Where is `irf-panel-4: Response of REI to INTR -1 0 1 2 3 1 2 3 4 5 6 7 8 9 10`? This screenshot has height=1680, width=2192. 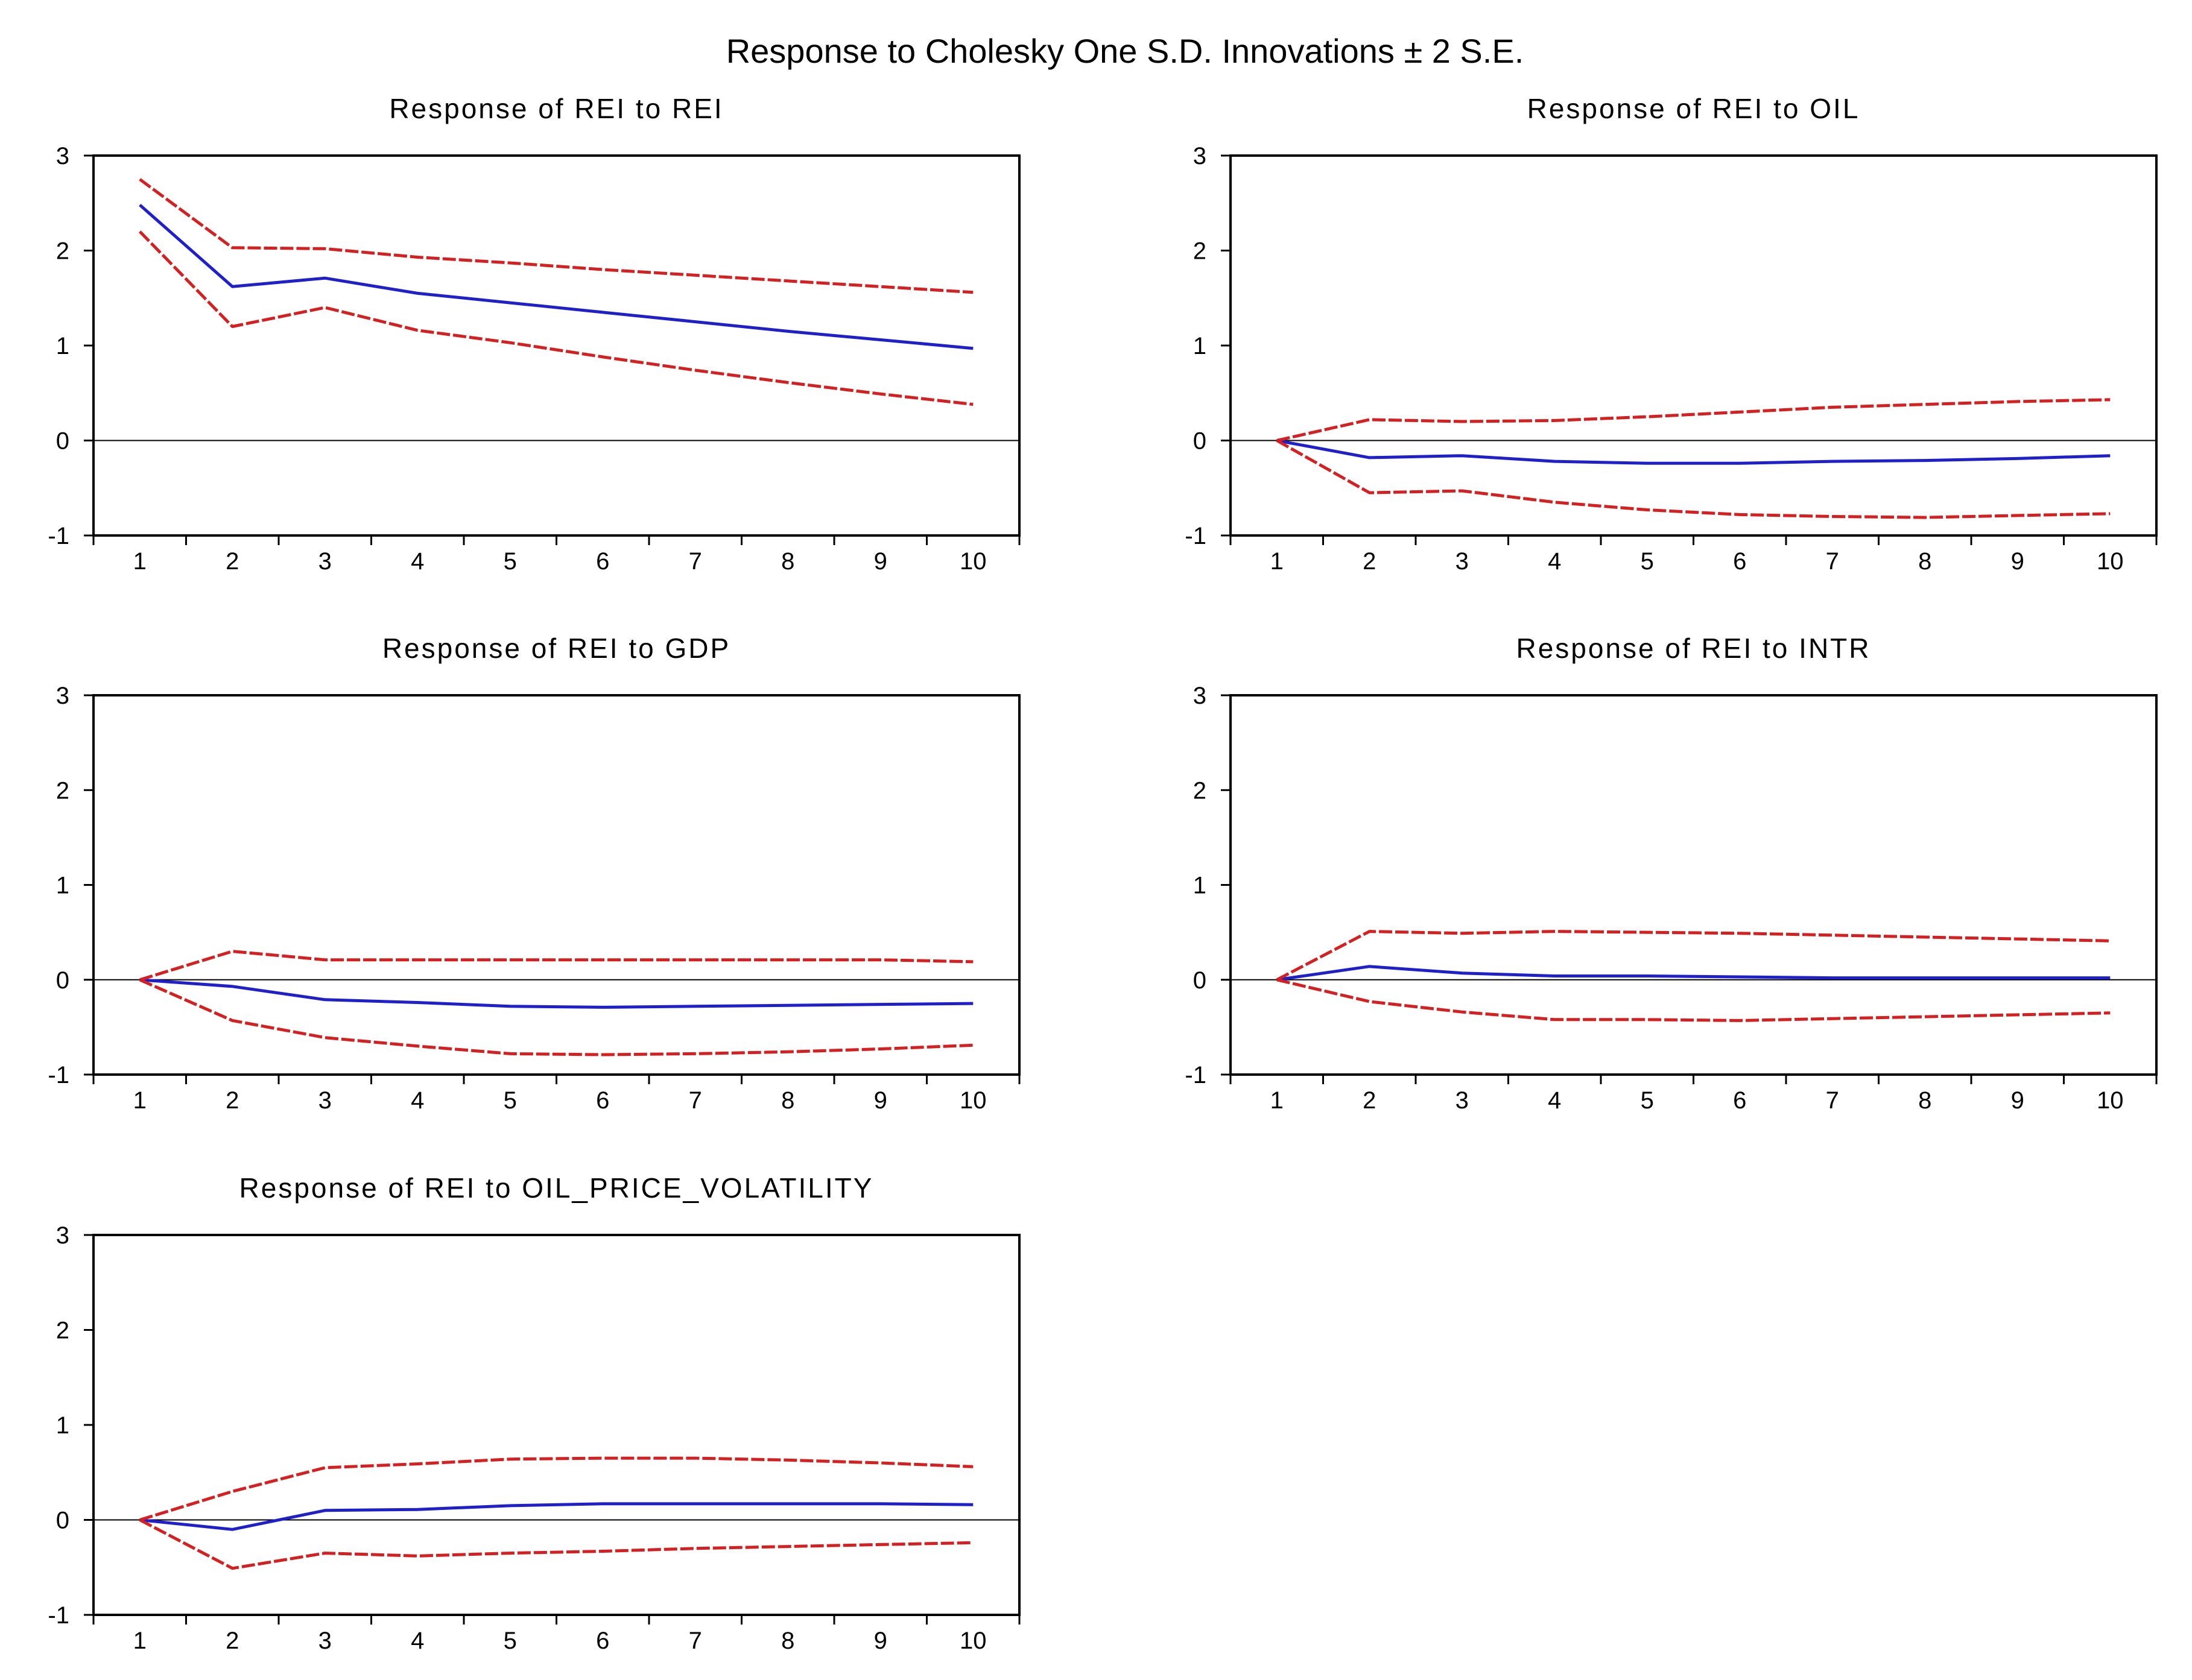 irf-panel-4: Response of REI to INTR -1 0 1 2 3 1 2 3 4 5 6 7 8 9 10 is located at coordinates (1671, 873).